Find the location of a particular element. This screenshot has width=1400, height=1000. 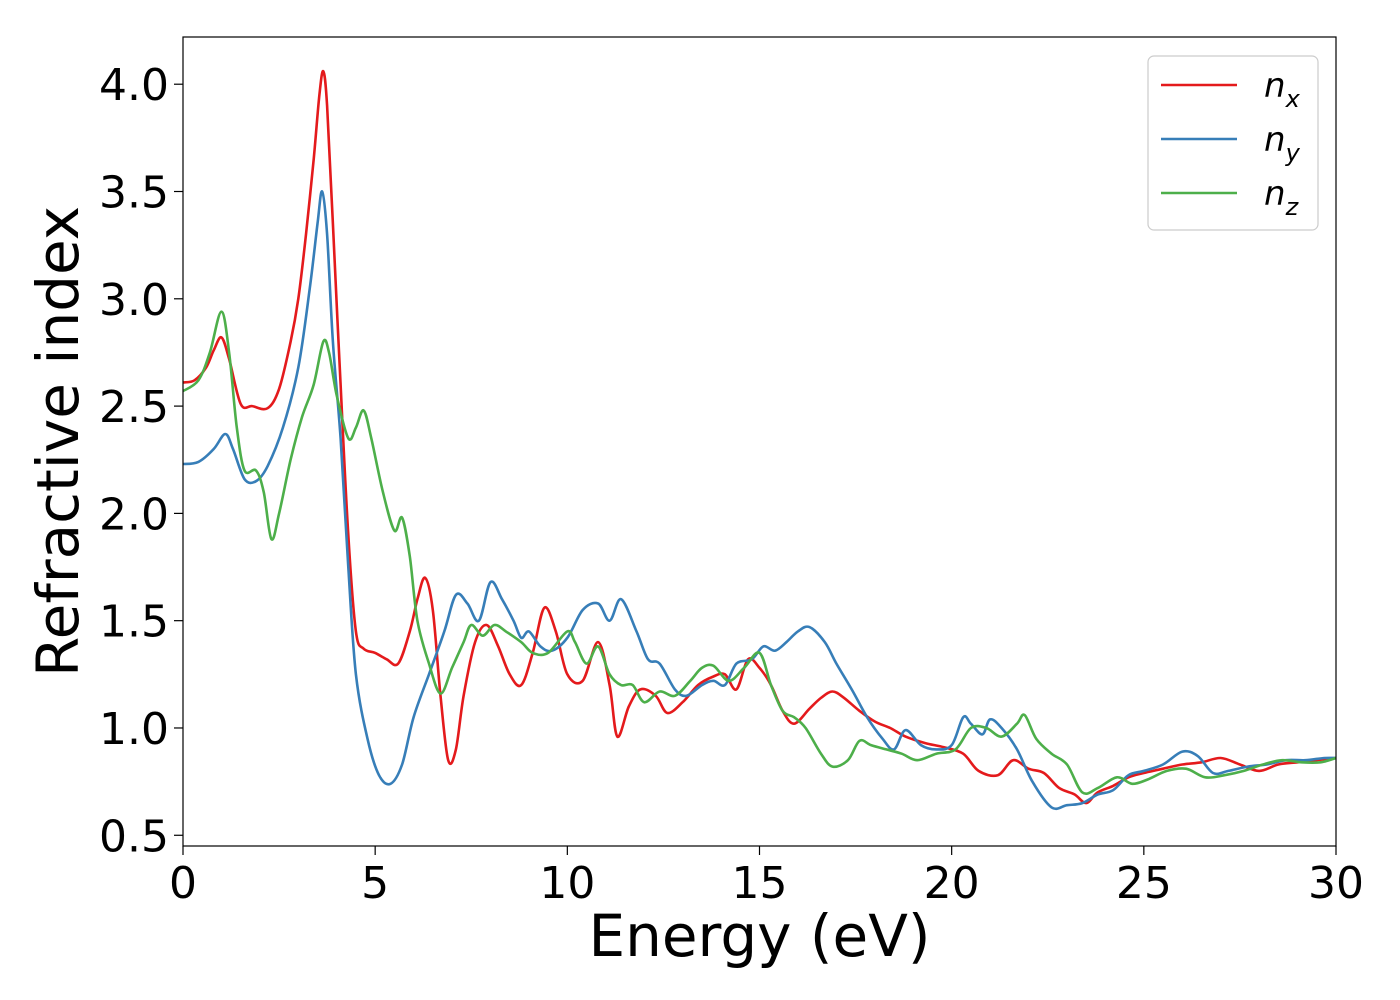

y-axis: 0.5 1.0 1.5 2.0 2.5 3.0 3.5 4.0 is located at coordinates (141, 461).